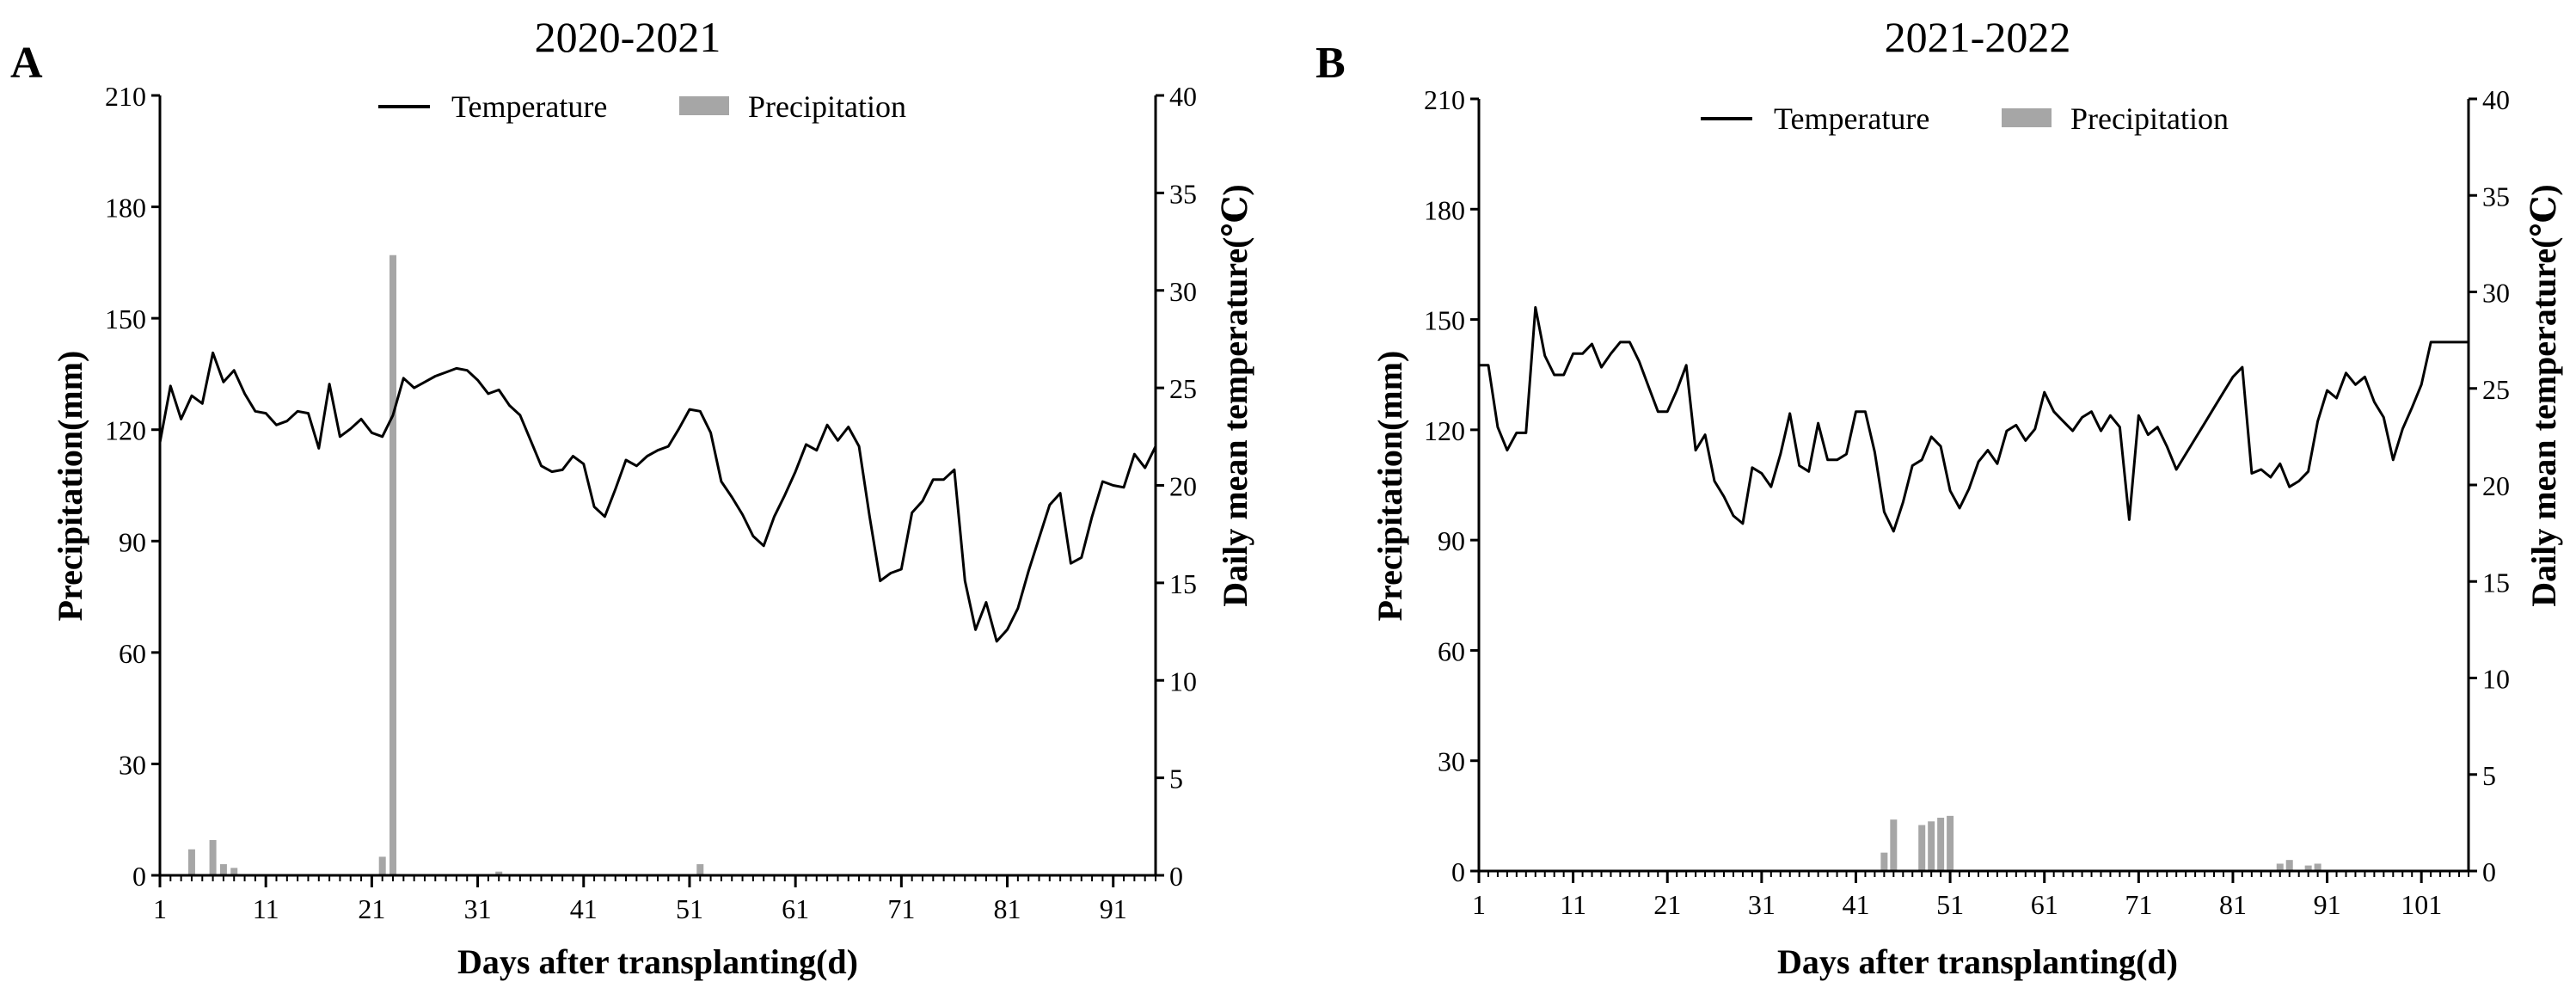 This screenshot has height=1000, width=2576. I want to click on panel-label: B, so click(1331, 63).